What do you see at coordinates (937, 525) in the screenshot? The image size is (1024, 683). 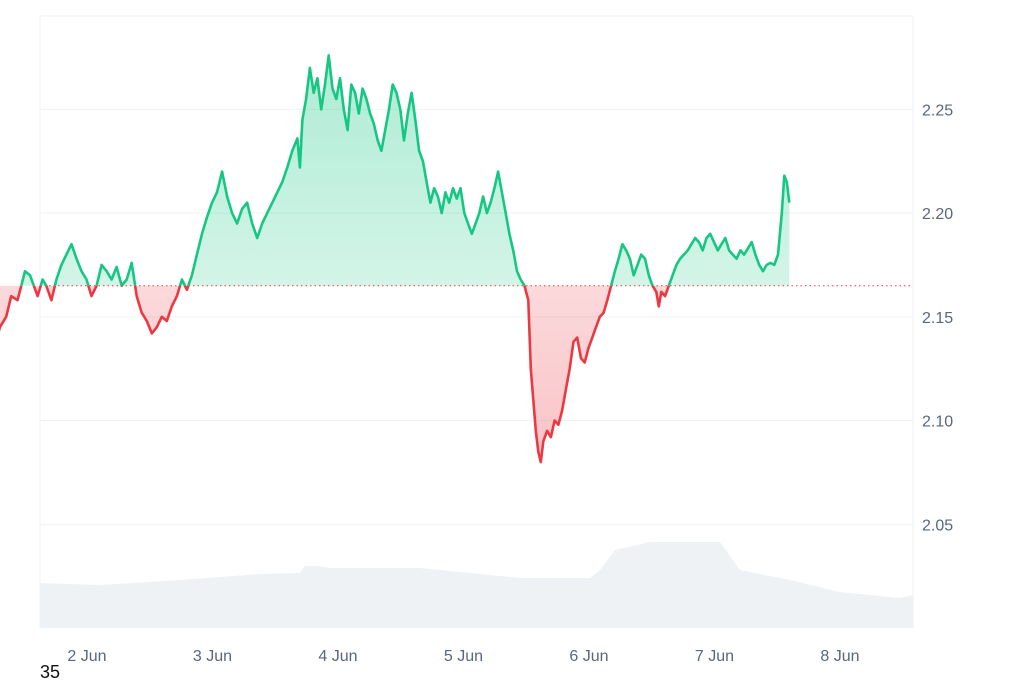 I see `y-tick-label: 2.05` at bounding box center [937, 525].